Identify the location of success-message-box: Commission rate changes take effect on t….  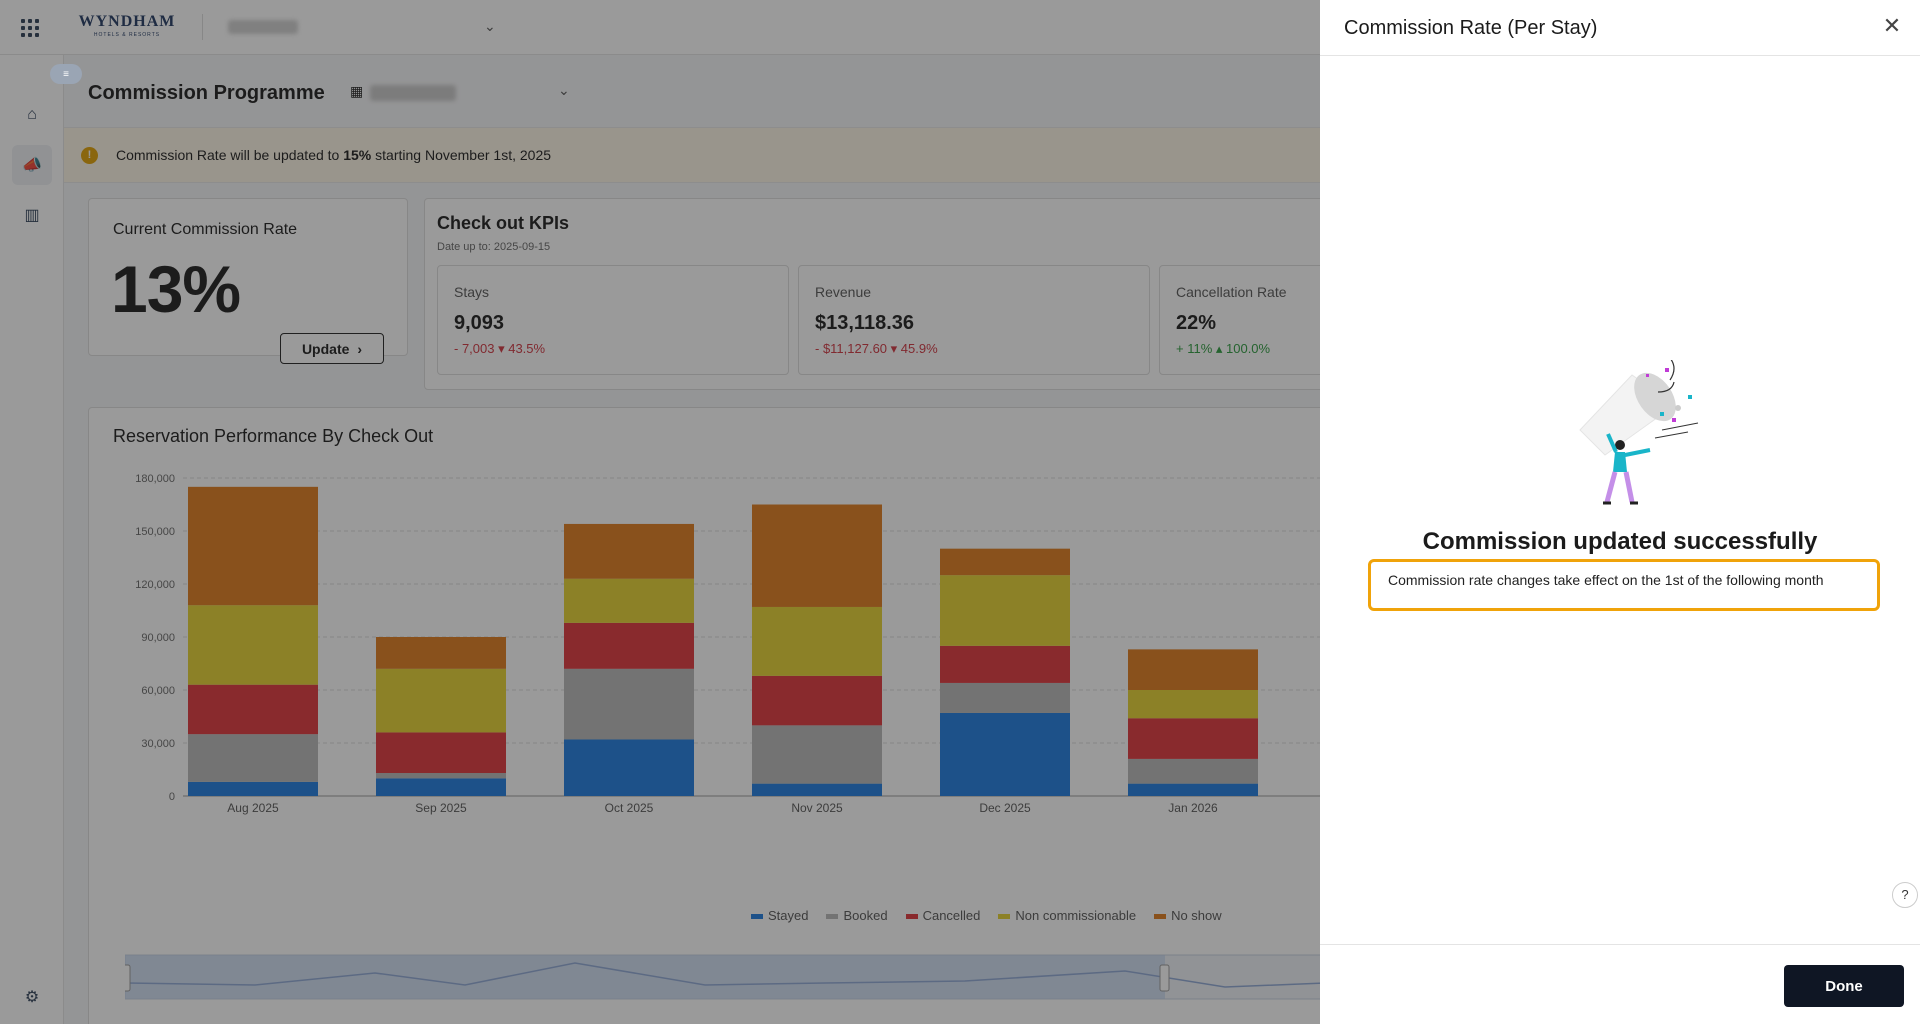
(1624, 585).